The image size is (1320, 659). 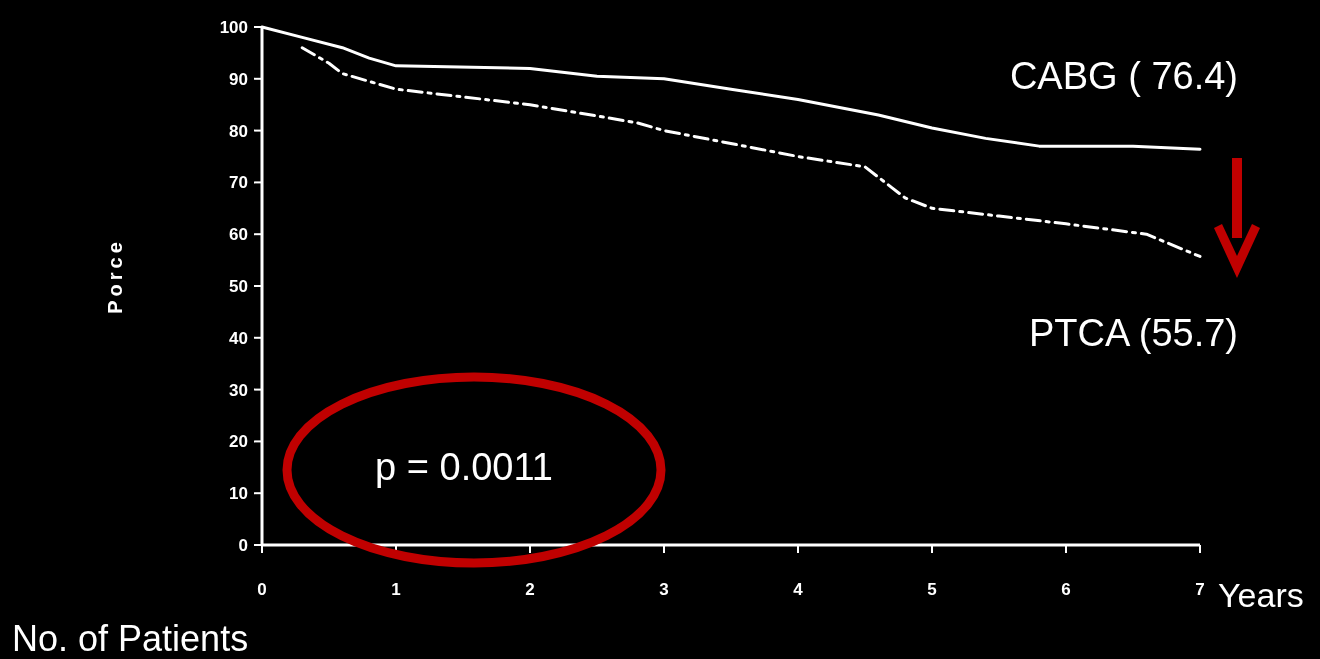 I want to click on y-tick-label: 60, so click(x=238, y=235).